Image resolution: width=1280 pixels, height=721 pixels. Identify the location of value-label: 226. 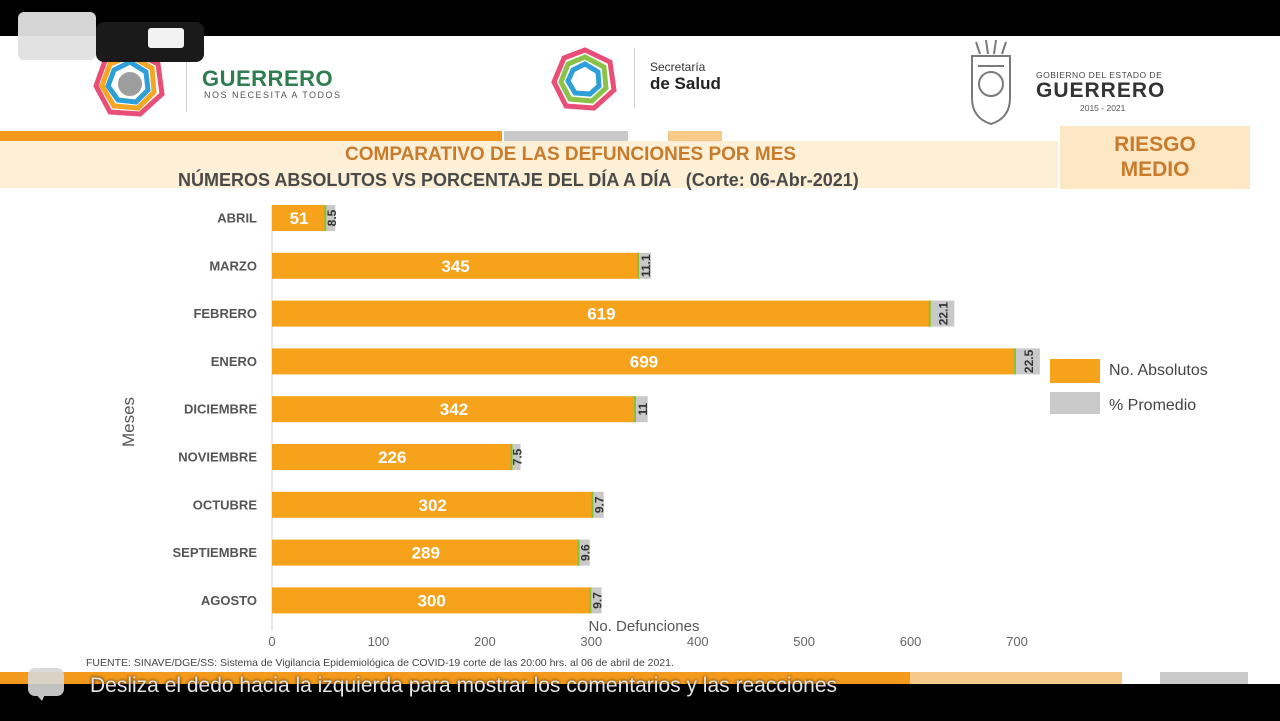
(392, 457).